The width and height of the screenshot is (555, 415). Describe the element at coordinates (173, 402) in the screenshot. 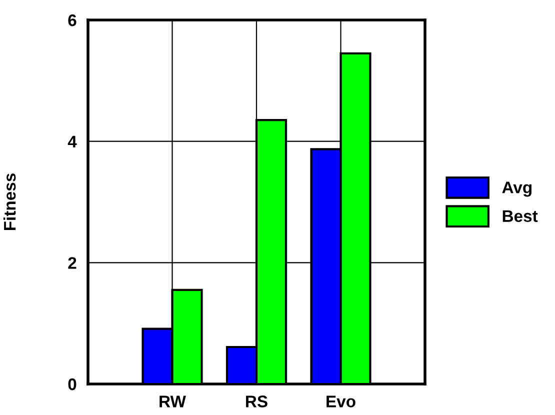

I see `x-tick-label: RW` at that location.